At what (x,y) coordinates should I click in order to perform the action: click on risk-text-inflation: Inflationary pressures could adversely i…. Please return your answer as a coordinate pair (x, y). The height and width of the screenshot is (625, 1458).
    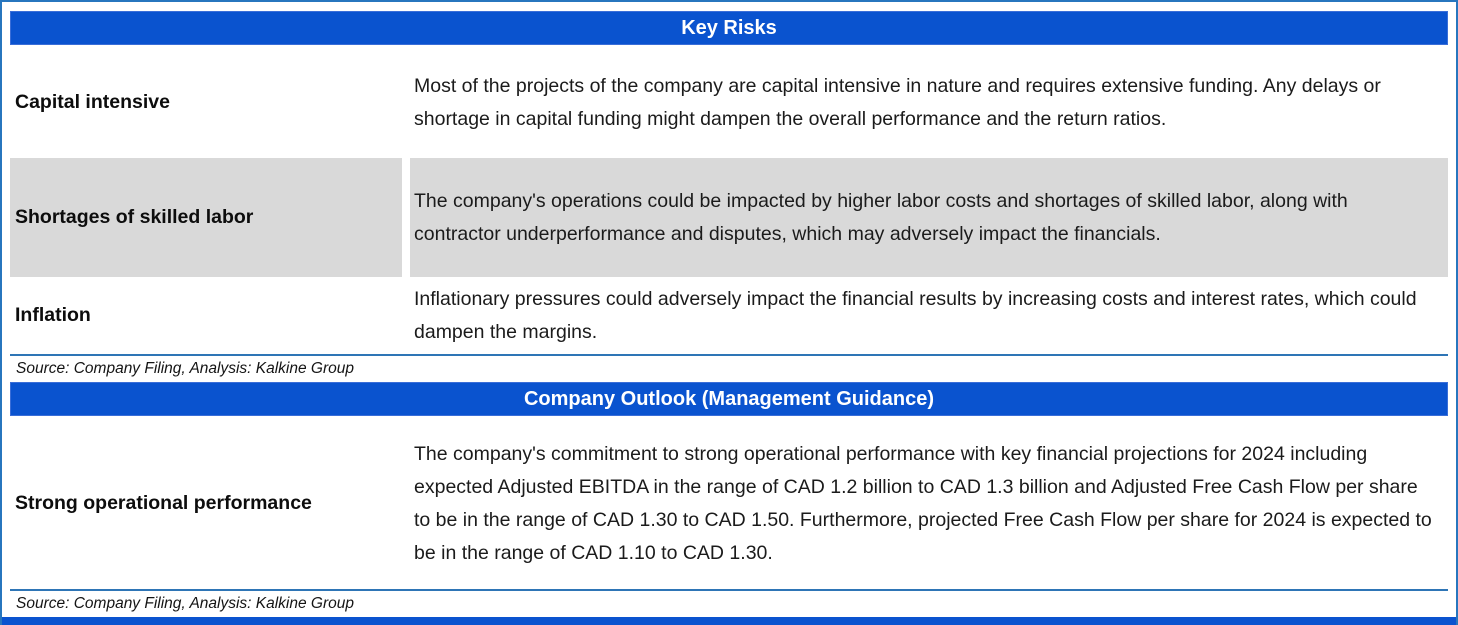
    Looking at the image, I should click on (915, 315).